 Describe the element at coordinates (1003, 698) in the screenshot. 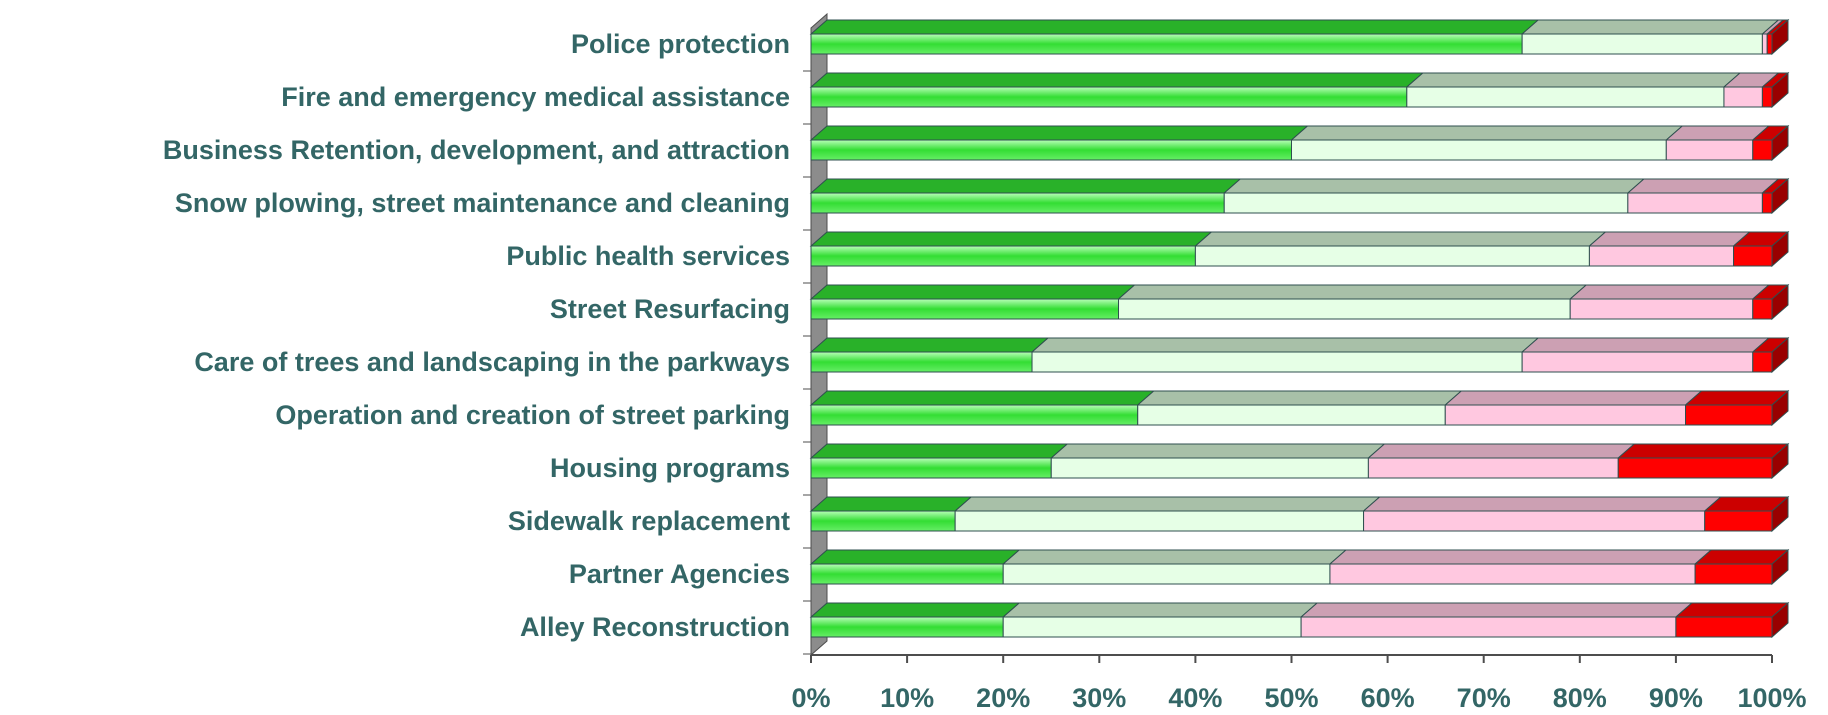

I see `x-tick-label: 20%` at that location.